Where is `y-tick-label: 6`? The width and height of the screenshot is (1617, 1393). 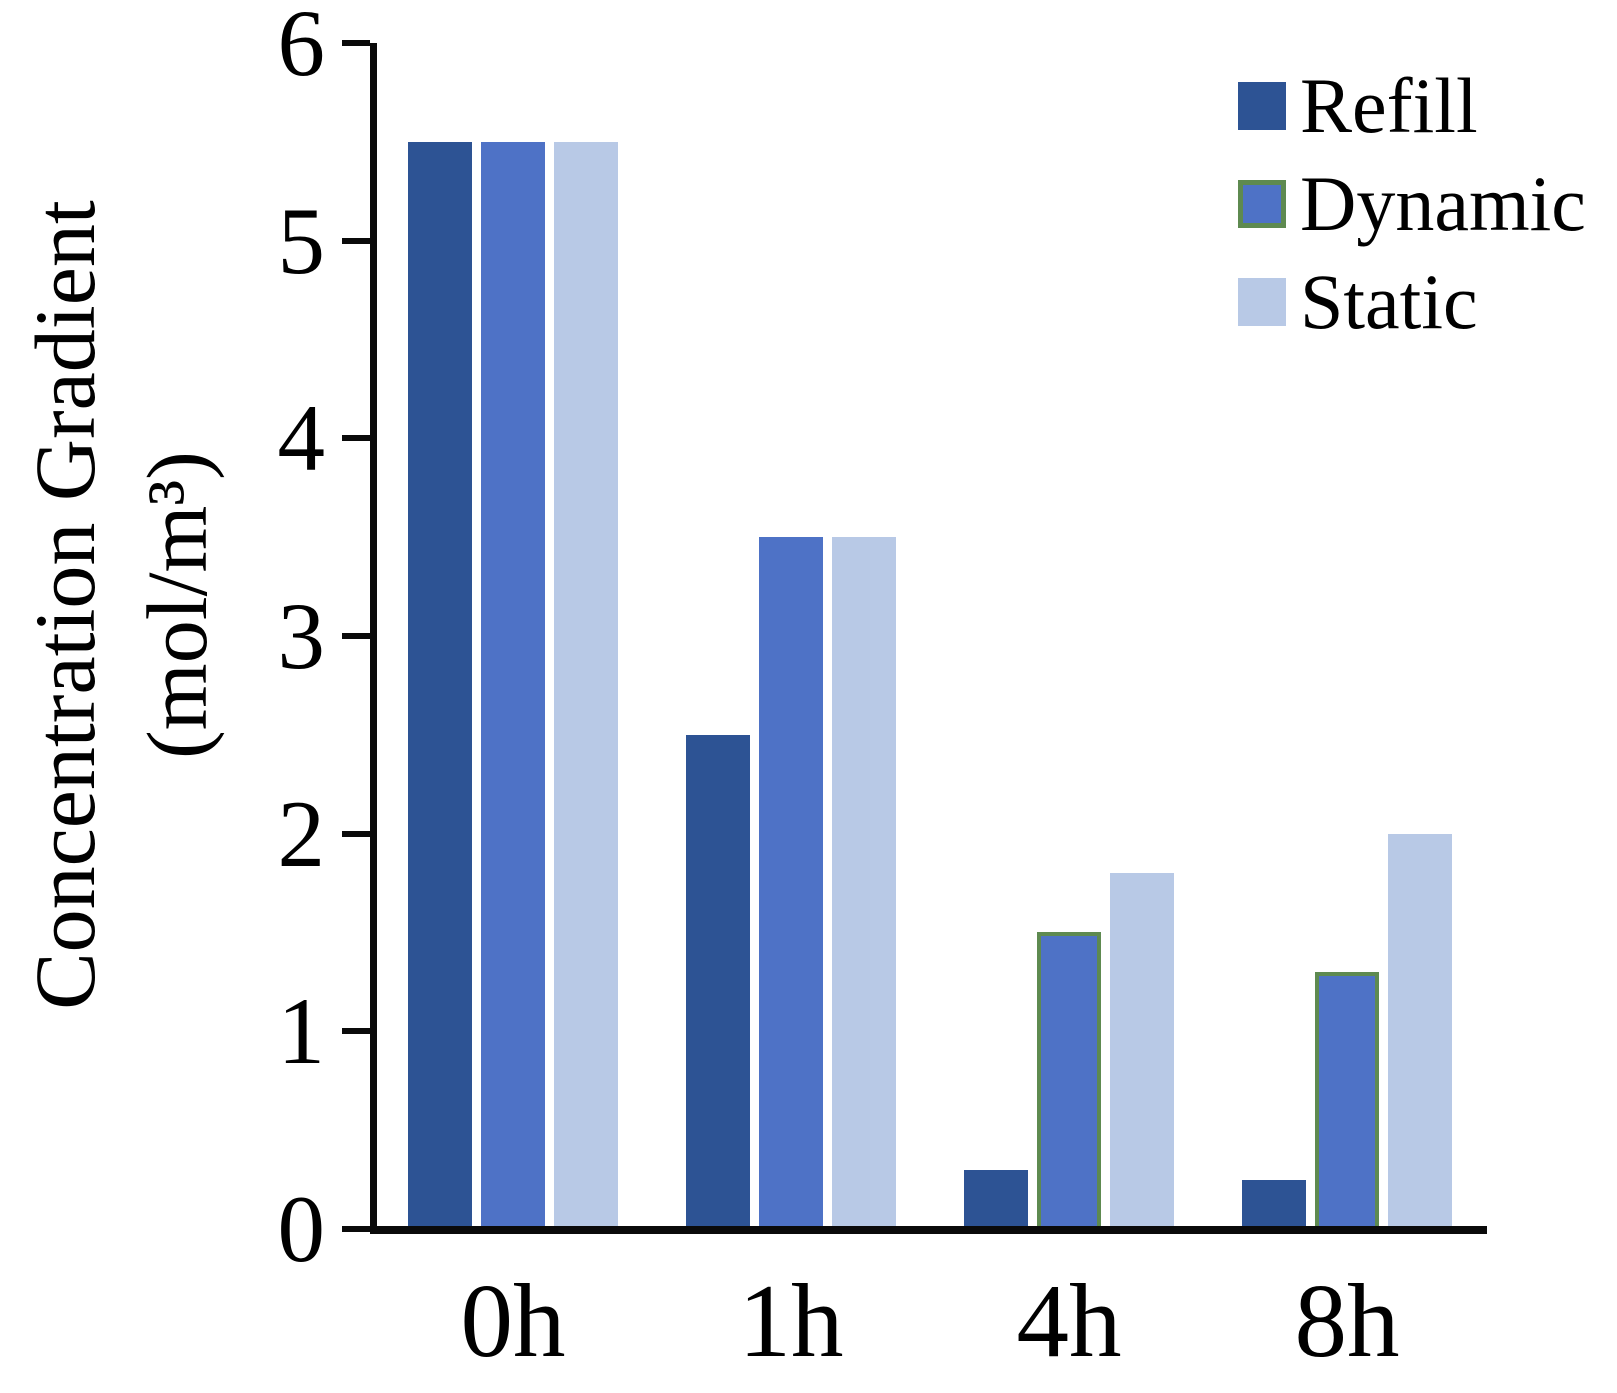
y-tick-label: 6 is located at coordinates (301, 48).